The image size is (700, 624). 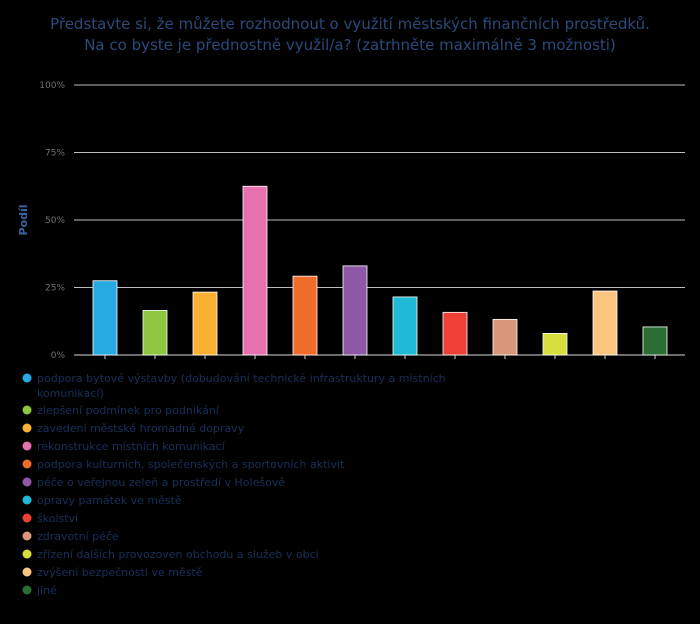 I want to click on legend-item: opravy památek ve městě, so click(x=102, y=500).